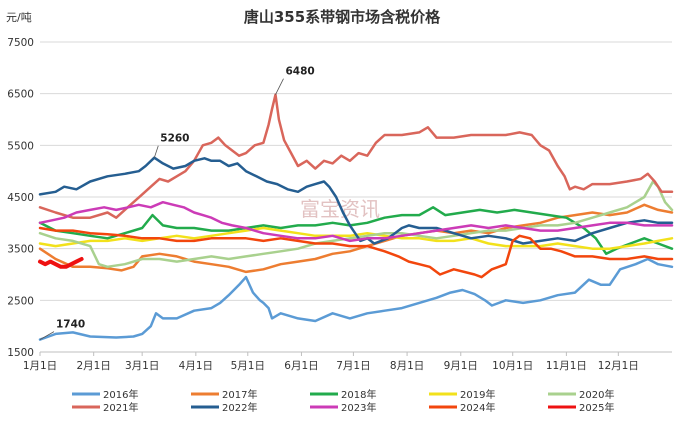  Describe the element at coordinates (358, 407) in the screenshot. I see `legend-label: 2023年` at that location.